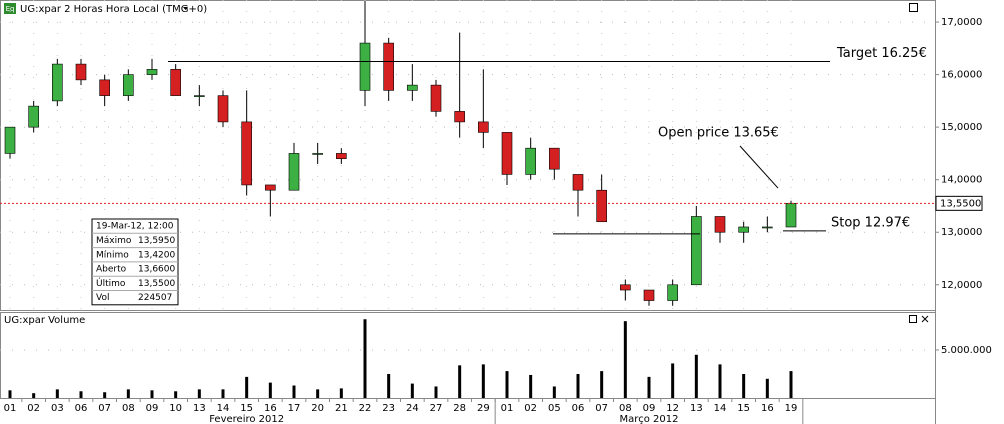  What do you see at coordinates (672, 408) in the screenshot?
I see `x-tick-label: 12` at bounding box center [672, 408].